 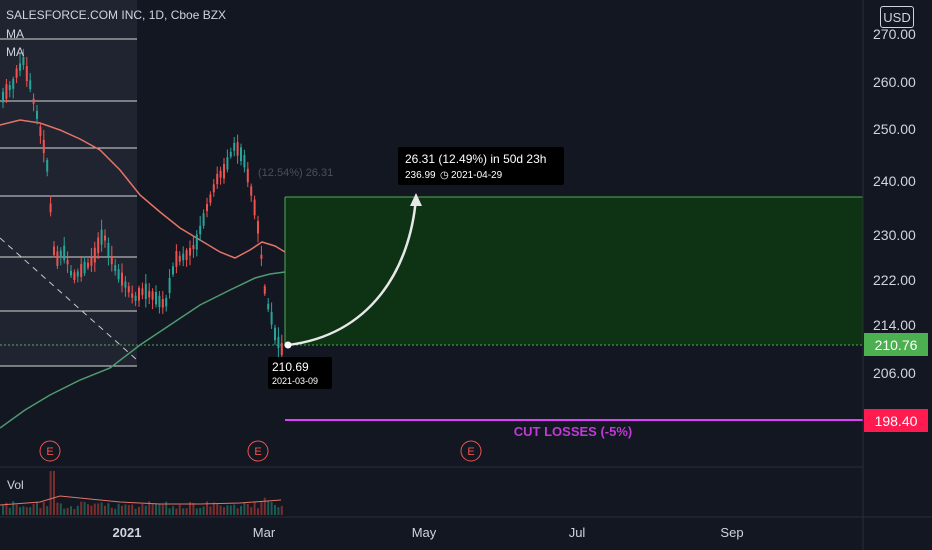 What do you see at coordinates (896, 421) in the screenshot?
I see `stop-price-value: 198.40` at bounding box center [896, 421].